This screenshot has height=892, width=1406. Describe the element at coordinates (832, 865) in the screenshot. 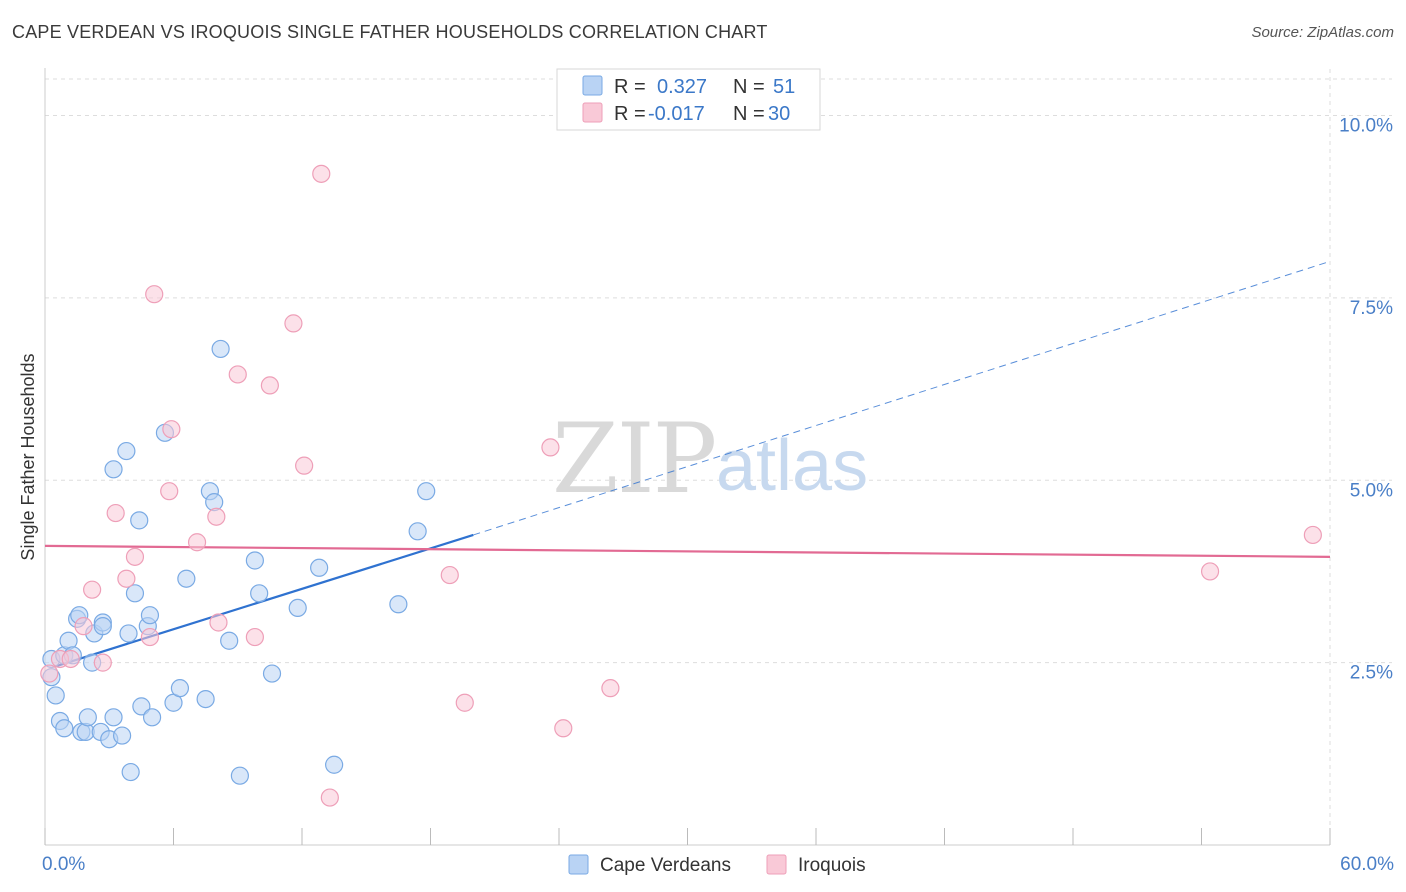

I see `bottom-legend-label-iroquois: Iroquois` at that location.